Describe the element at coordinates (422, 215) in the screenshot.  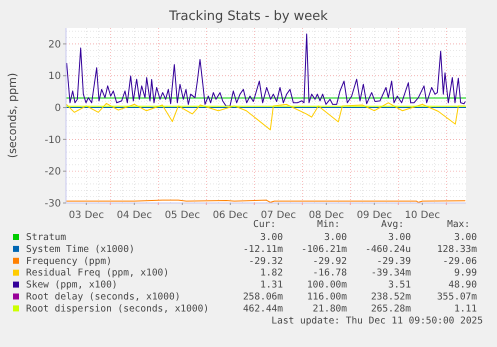
I see `x-tick-label: 10 Dec` at that location.